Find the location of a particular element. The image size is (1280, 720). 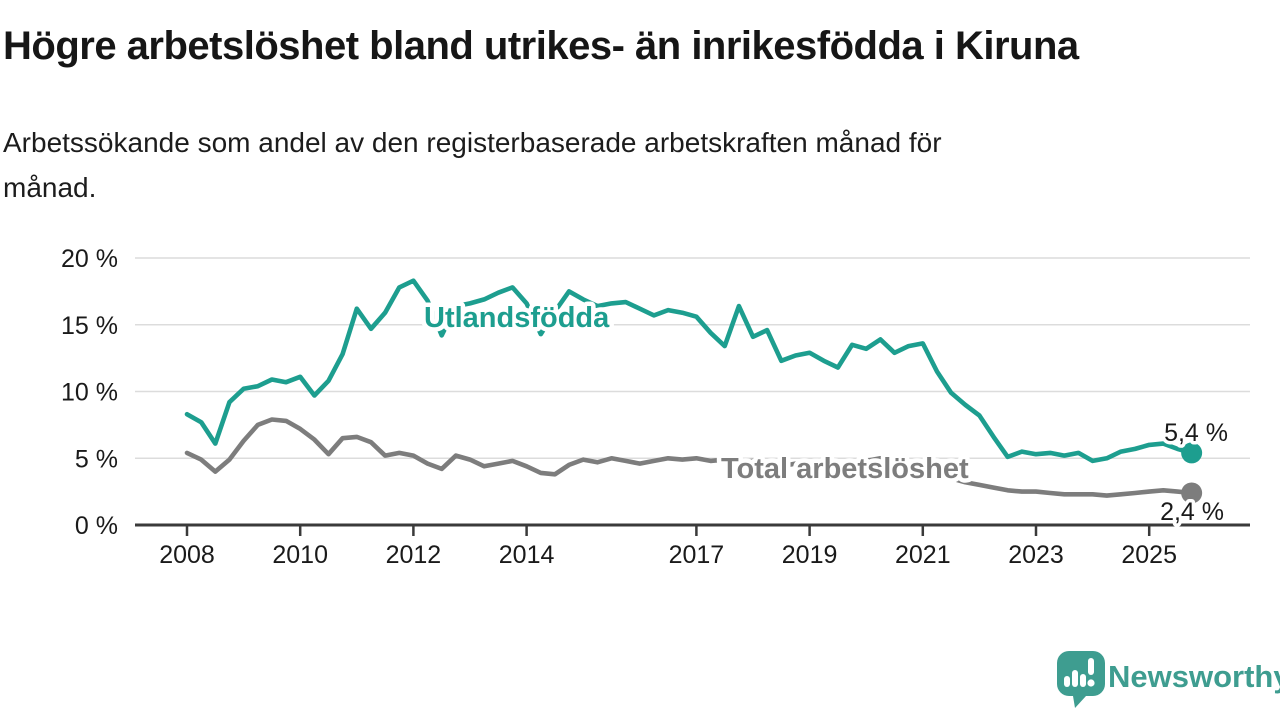

chart-subtitle-line2: månad. is located at coordinates (50, 187).